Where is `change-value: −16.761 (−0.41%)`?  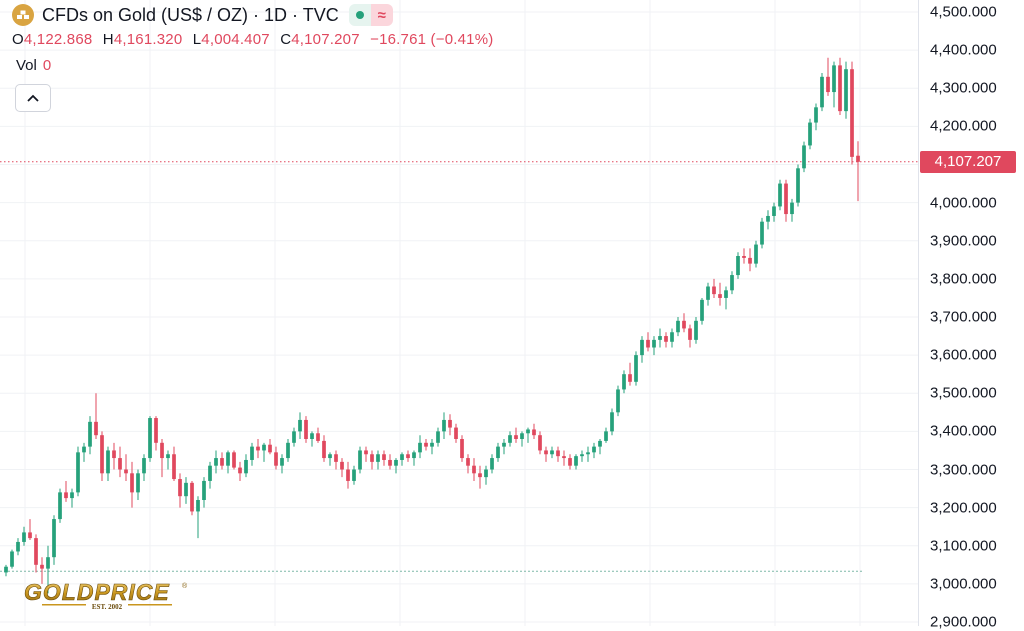
change-value: −16.761 (−0.41%) is located at coordinates (432, 39).